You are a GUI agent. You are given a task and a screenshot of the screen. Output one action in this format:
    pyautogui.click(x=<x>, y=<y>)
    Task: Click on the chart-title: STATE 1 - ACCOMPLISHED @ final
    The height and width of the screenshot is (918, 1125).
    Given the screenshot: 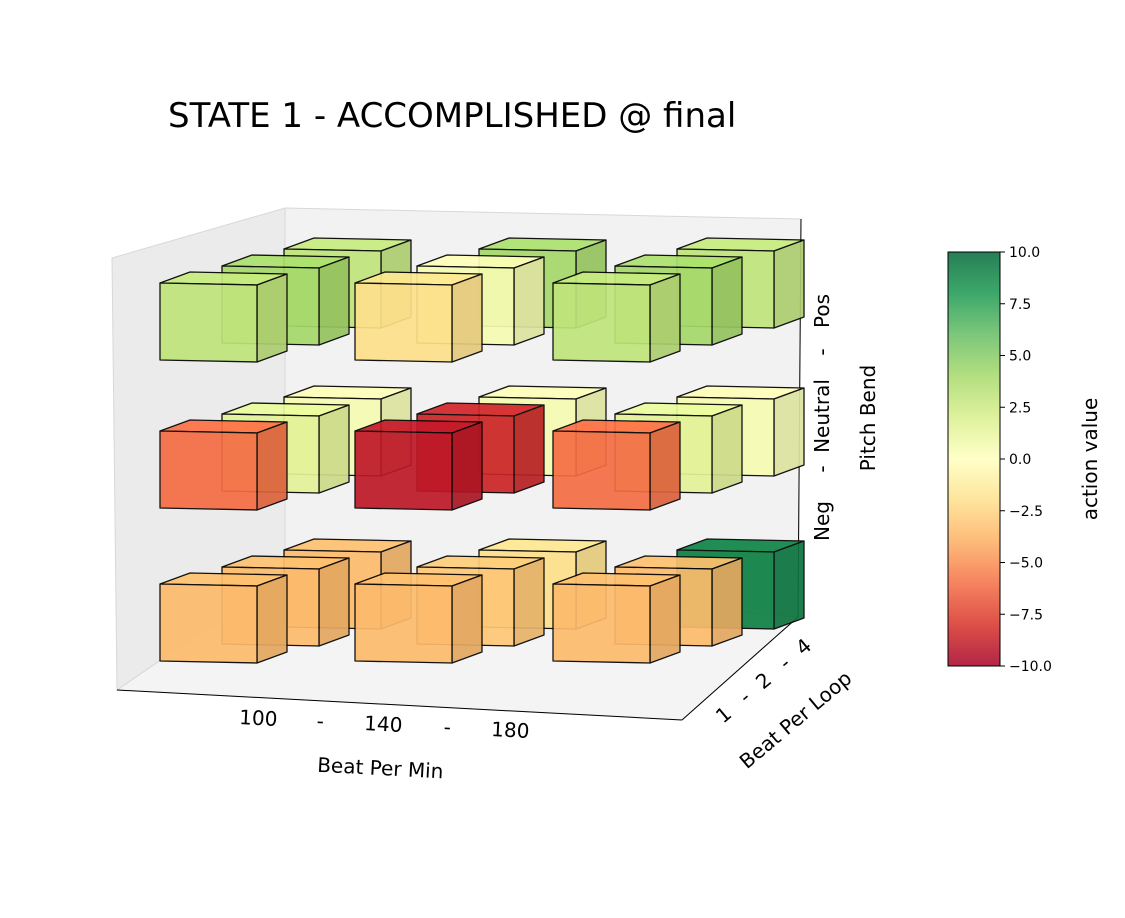 What is the action you would take?
    pyautogui.click(x=452, y=116)
    